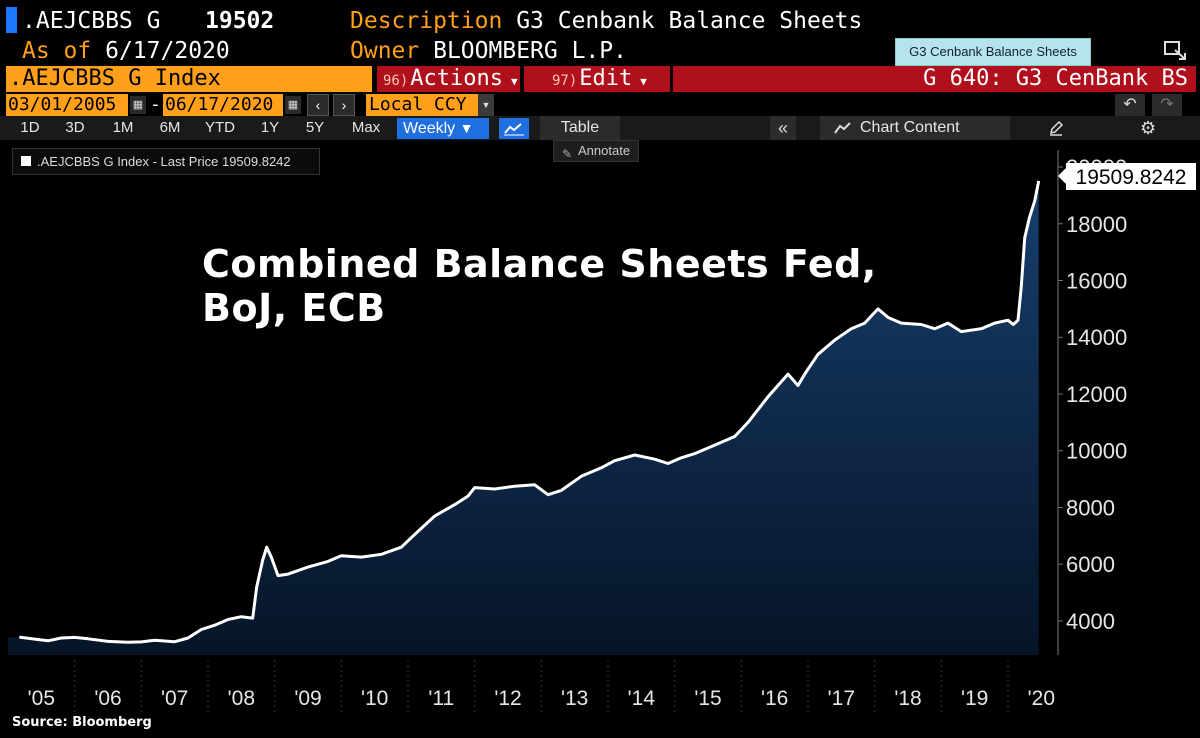 The width and height of the screenshot is (1200, 738). I want to click on x-tick-label: '20, so click(1041, 698).